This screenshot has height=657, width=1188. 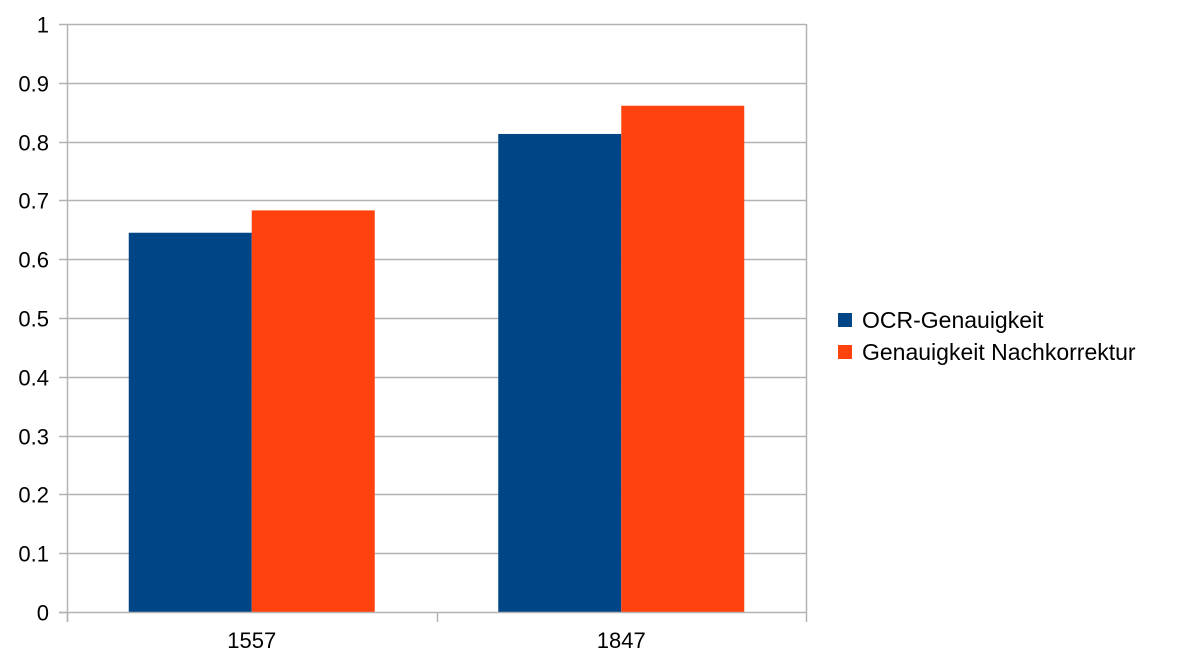 I want to click on y-axis-tick-labels: 0 0.1 0.2 0.3 0.4 0.5 0.6 0.7 0.8 0.9 1, so click(x=33, y=319).